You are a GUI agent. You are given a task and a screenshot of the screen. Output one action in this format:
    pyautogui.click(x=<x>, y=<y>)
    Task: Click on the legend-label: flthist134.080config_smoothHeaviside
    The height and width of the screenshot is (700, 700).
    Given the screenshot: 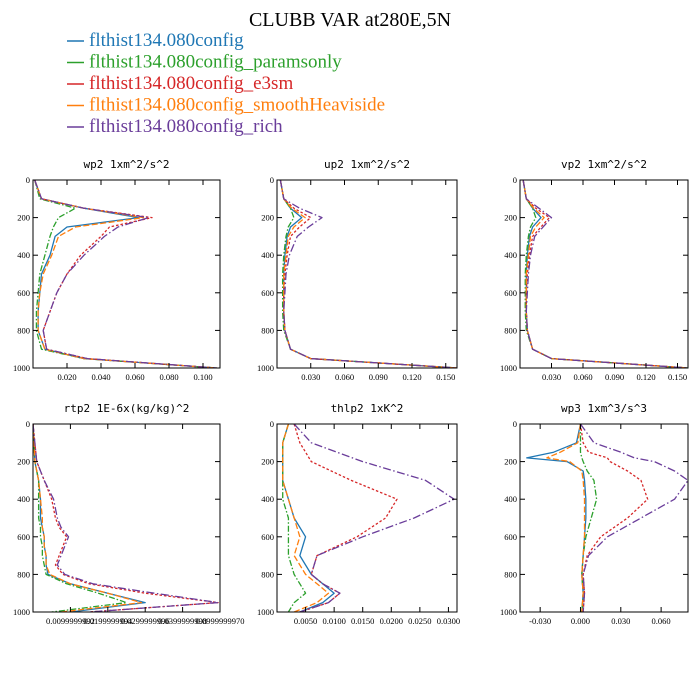 What is the action you would take?
    pyautogui.click(x=237, y=105)
    